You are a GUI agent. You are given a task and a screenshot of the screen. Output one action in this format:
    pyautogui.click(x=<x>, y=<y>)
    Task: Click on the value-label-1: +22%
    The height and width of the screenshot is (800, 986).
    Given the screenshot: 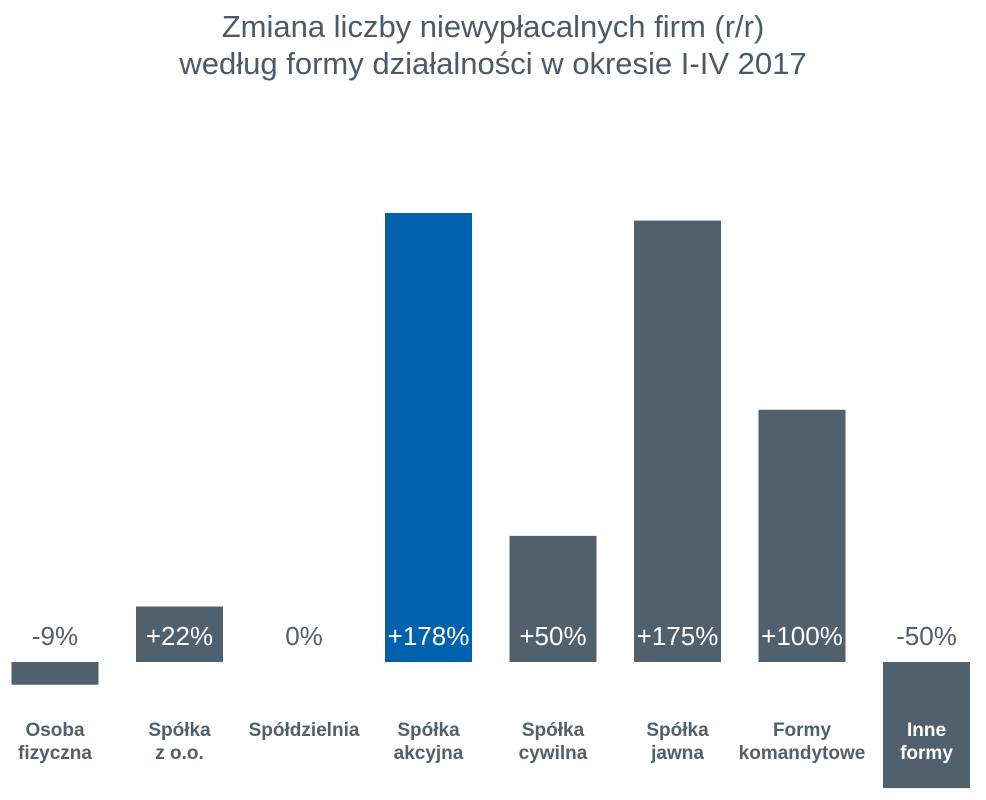 What is the action you would take?
    pyautogui.click(x=179, y=636)
    